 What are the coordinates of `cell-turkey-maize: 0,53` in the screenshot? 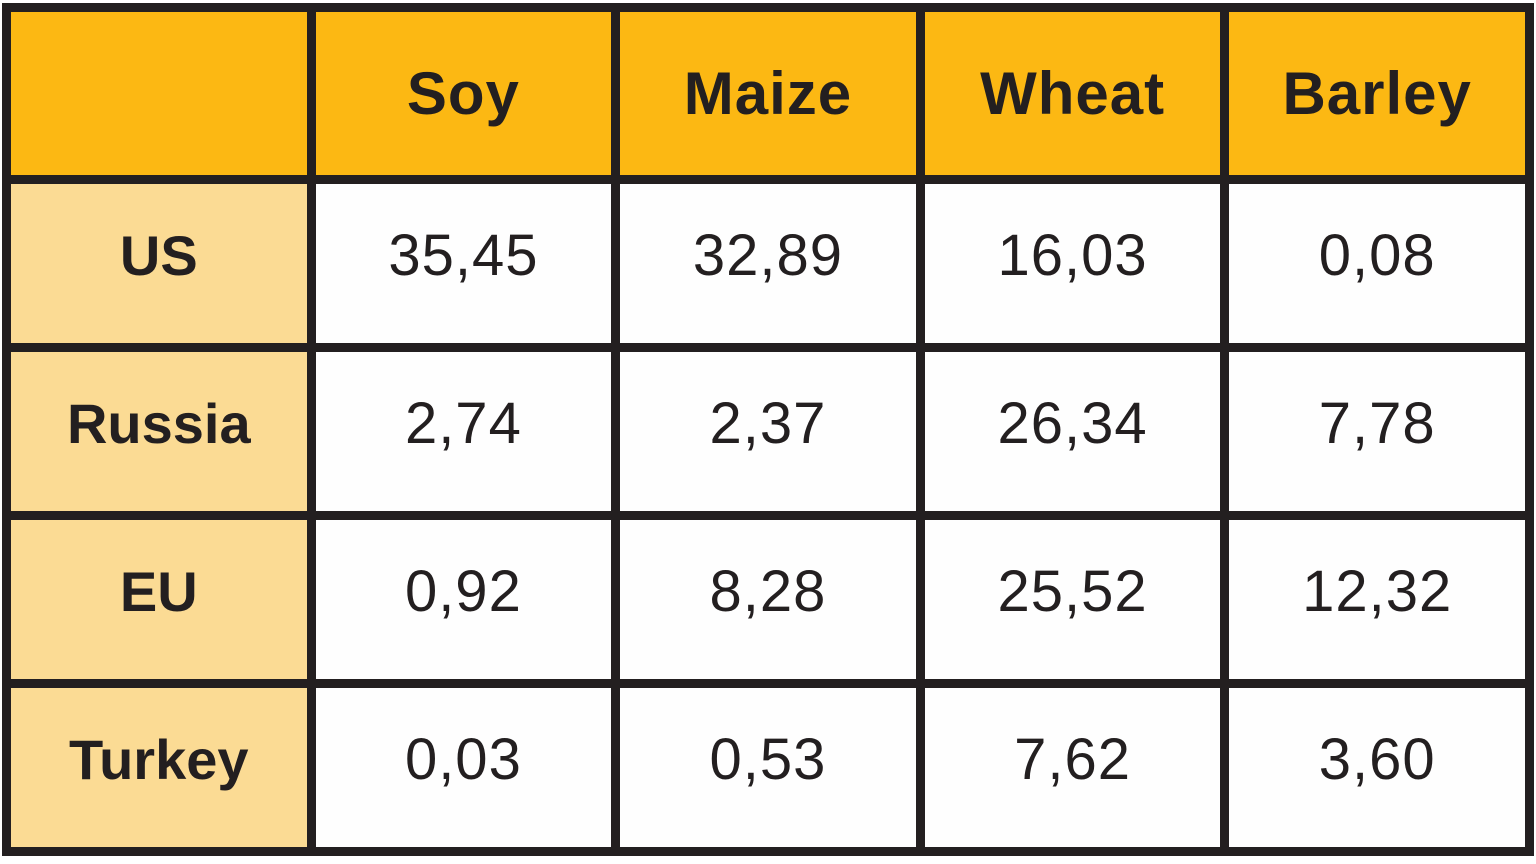 It's located at (768, 767).